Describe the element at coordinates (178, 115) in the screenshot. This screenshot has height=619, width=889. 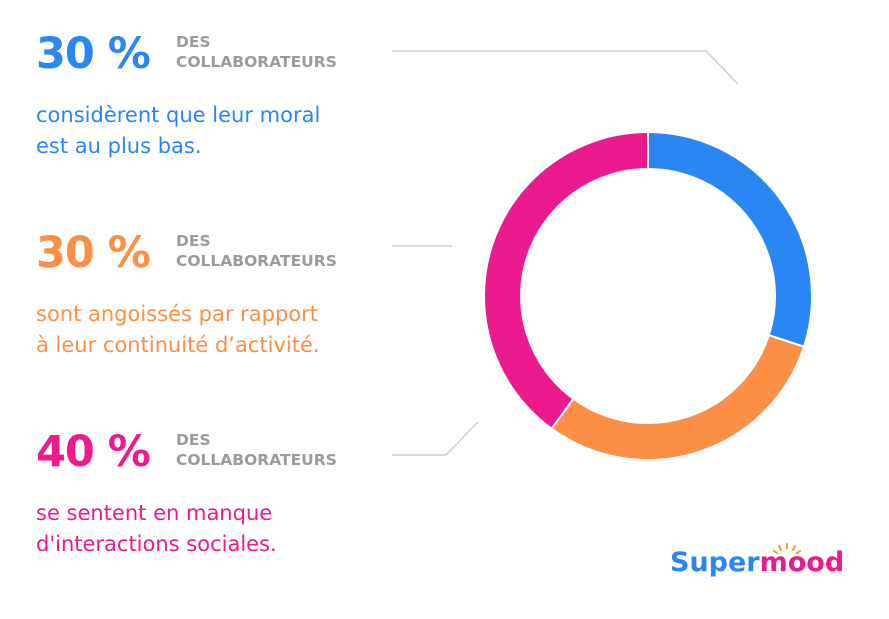
I see `stat-description-line1: considèrent que leur moral` at that location.